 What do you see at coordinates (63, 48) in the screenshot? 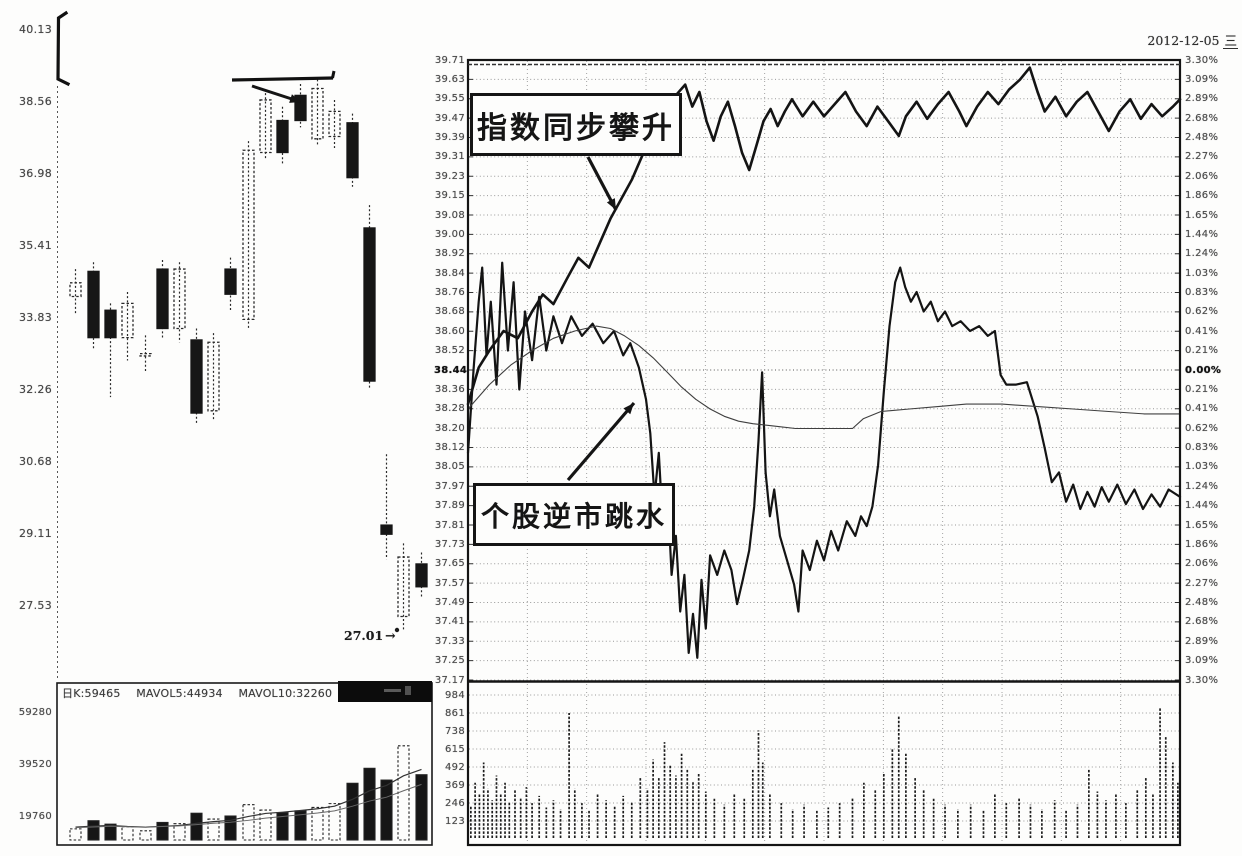
I see `axis-bracket` at bounding box center [63, 48].